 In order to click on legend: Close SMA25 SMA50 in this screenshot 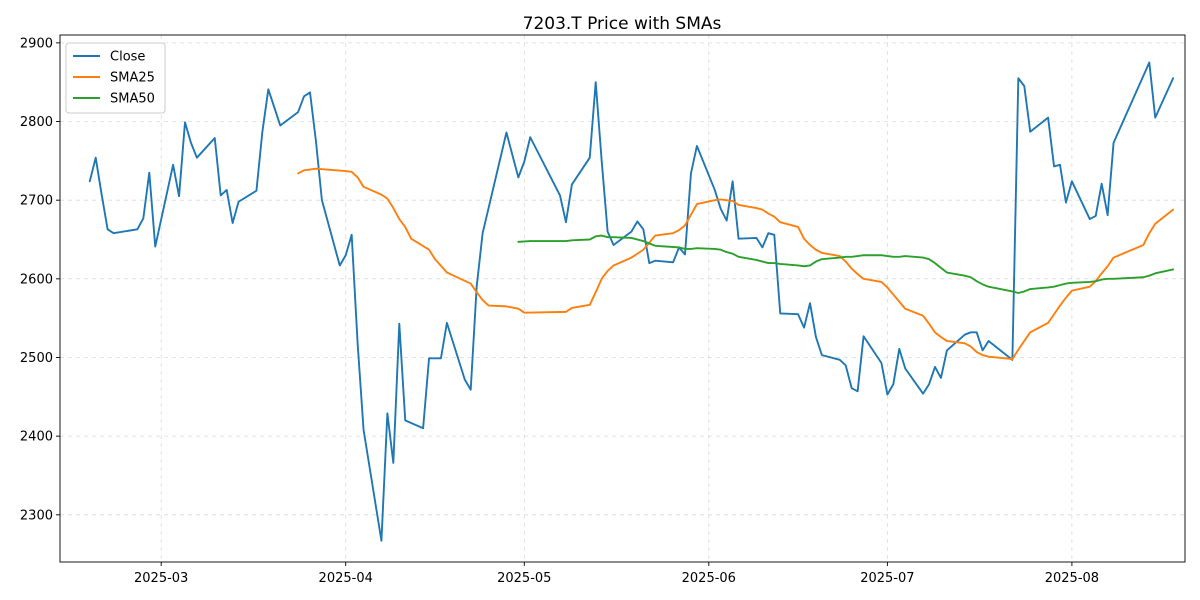, I will do `click(115, 78)`.